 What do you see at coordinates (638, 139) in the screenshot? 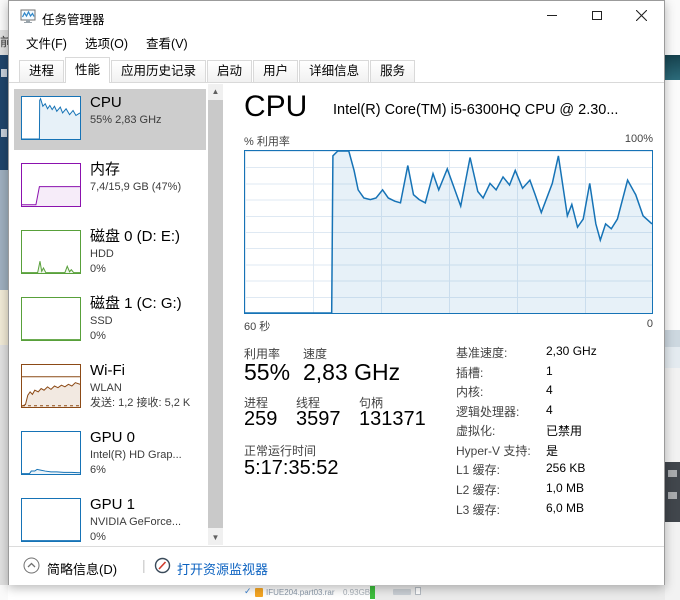
I see `y-axis-max-label: 100%` at bounding box center [638, 139].